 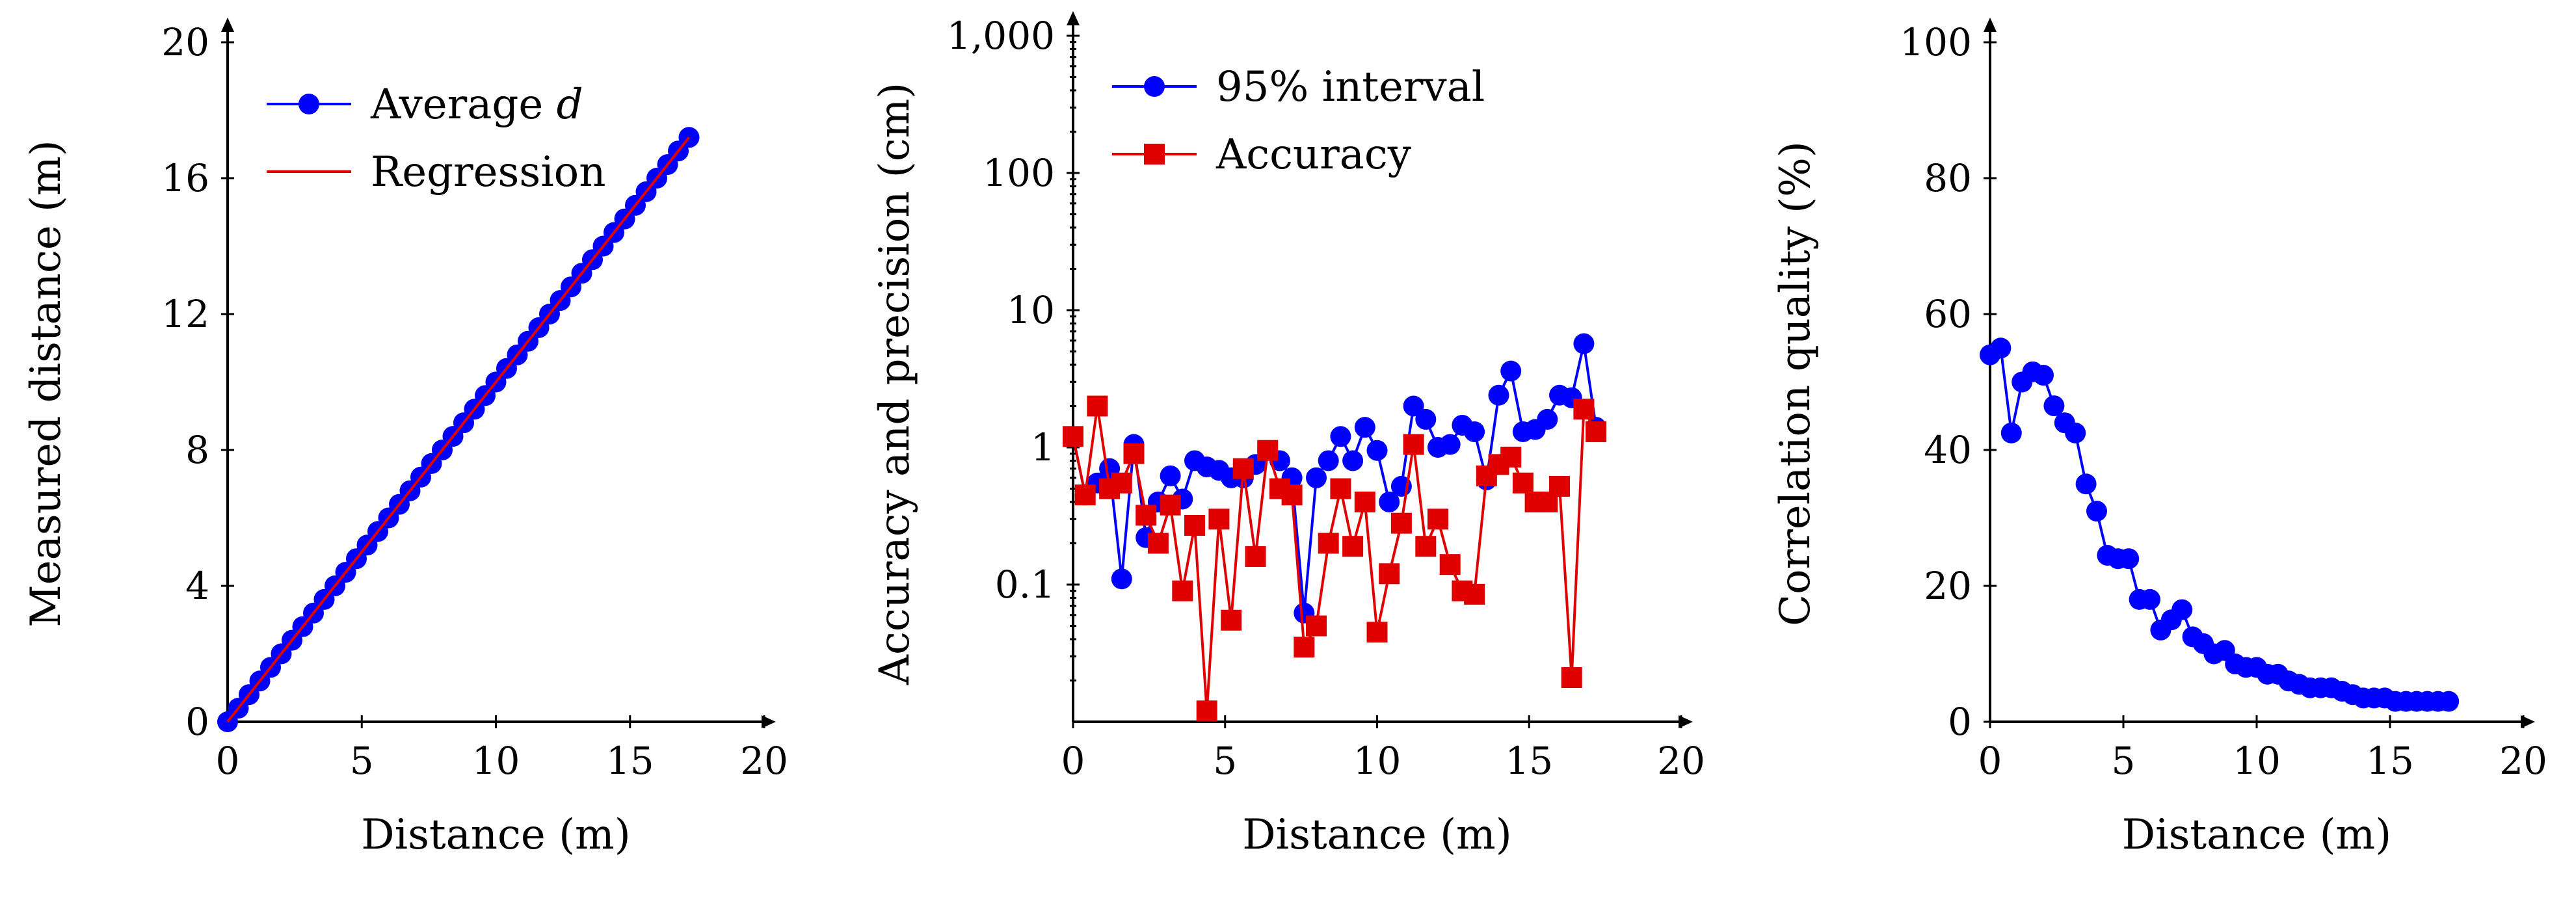 I want to click on series-regression, so click(x=458, y=430).